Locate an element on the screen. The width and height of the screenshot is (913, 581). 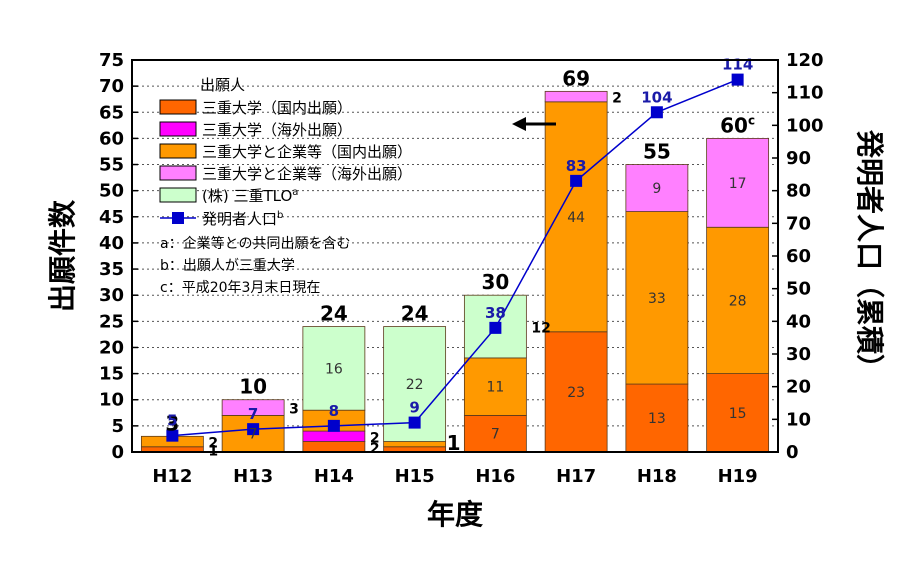
segment-value-label: 13 is located at coordinates (657, 419).